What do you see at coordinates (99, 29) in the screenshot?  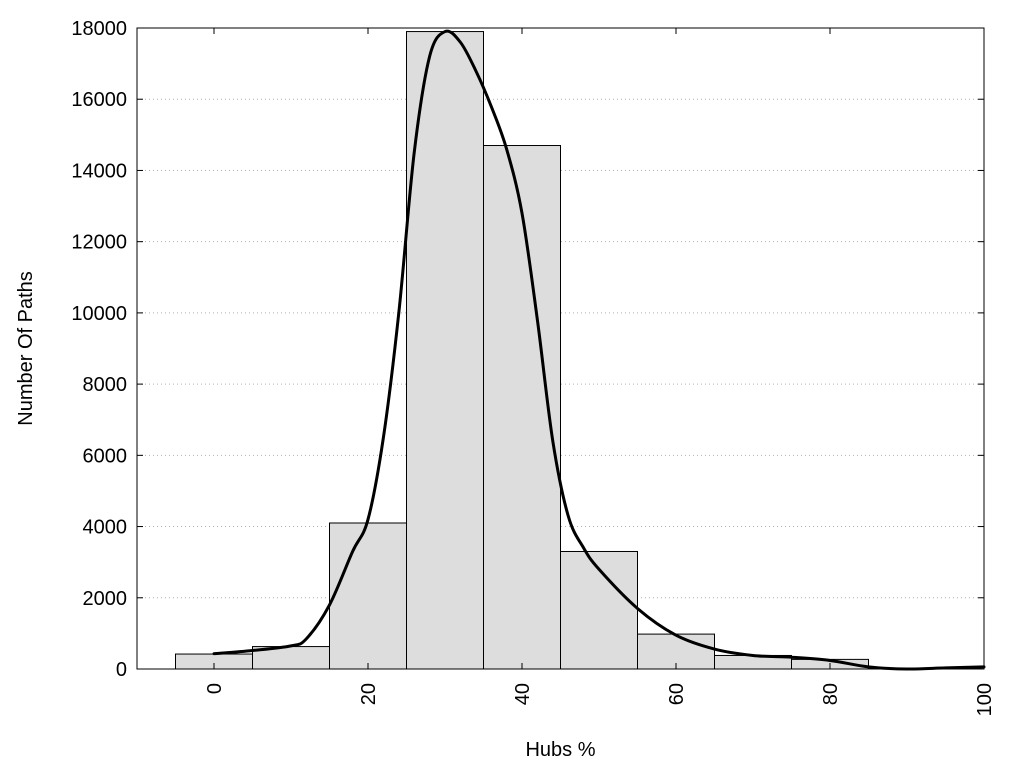 I see `y-tick-label: 18000` at bounding box center [99, 29].